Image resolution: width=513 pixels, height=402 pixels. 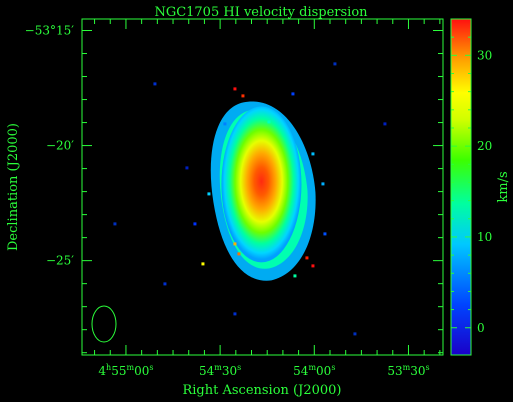 I want to click on beam-ellipse, so click(x=104, y=324).